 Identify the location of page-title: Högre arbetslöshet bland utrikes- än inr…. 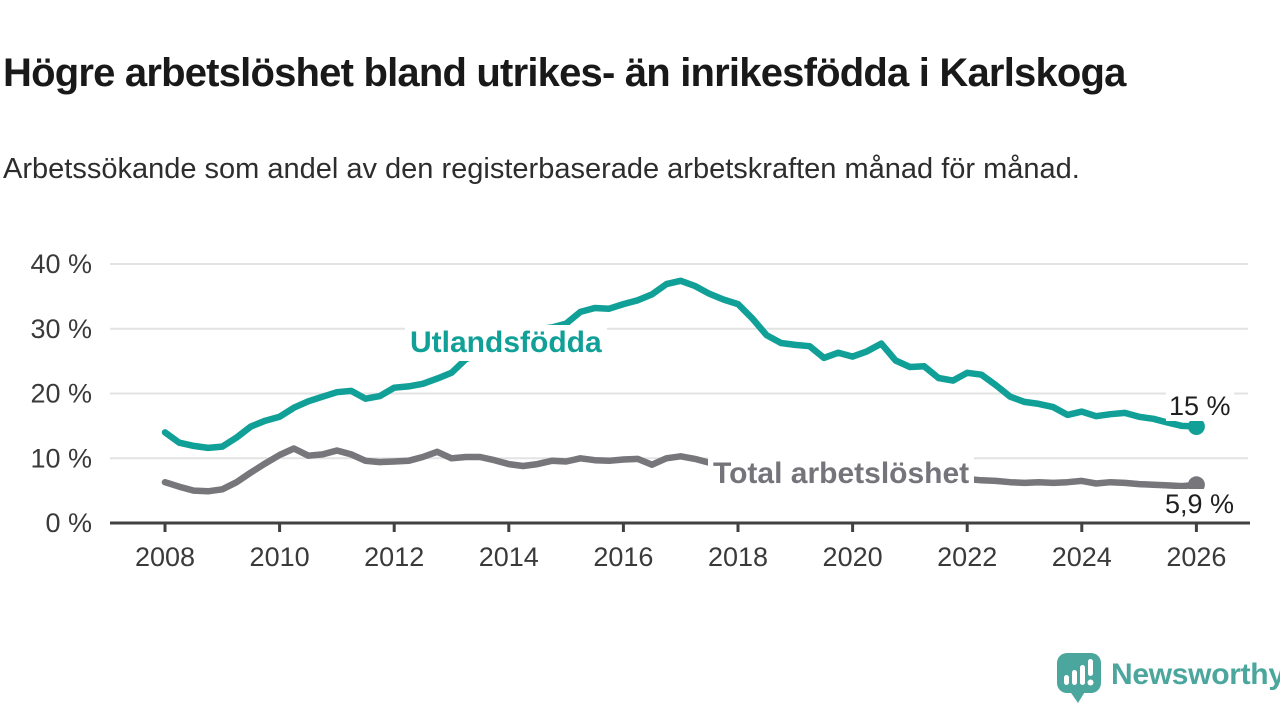
(564, 72).